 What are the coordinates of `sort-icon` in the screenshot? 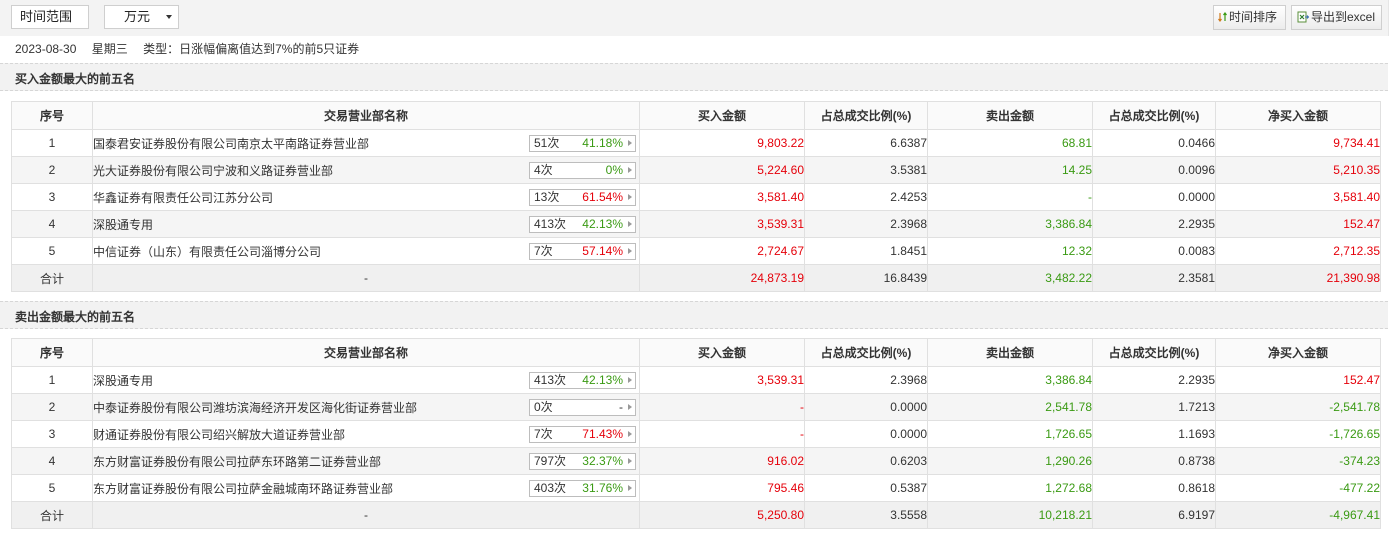 It's located at (1222, 16).